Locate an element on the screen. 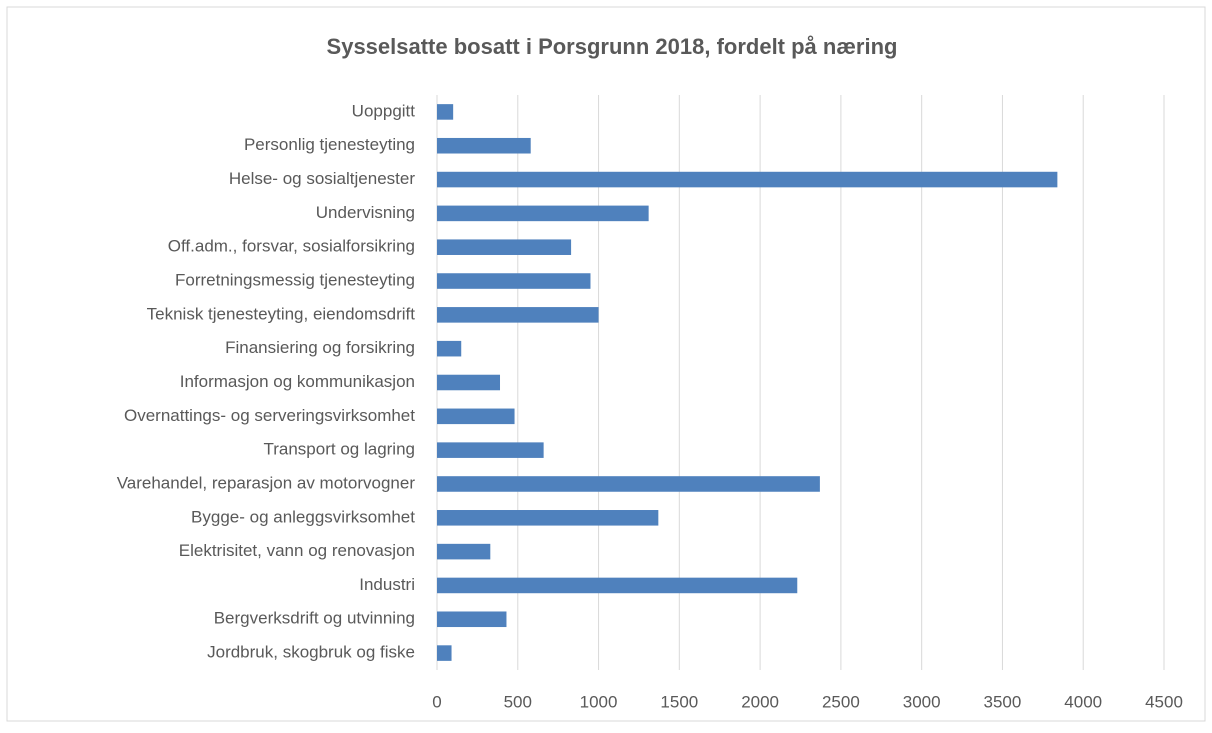  x-tick-label: 3000 is located at coordinates (922, 701).